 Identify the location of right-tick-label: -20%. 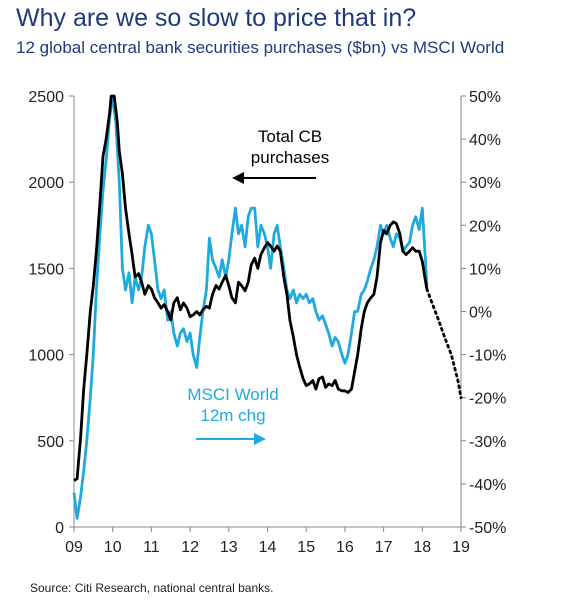
(487, 399).